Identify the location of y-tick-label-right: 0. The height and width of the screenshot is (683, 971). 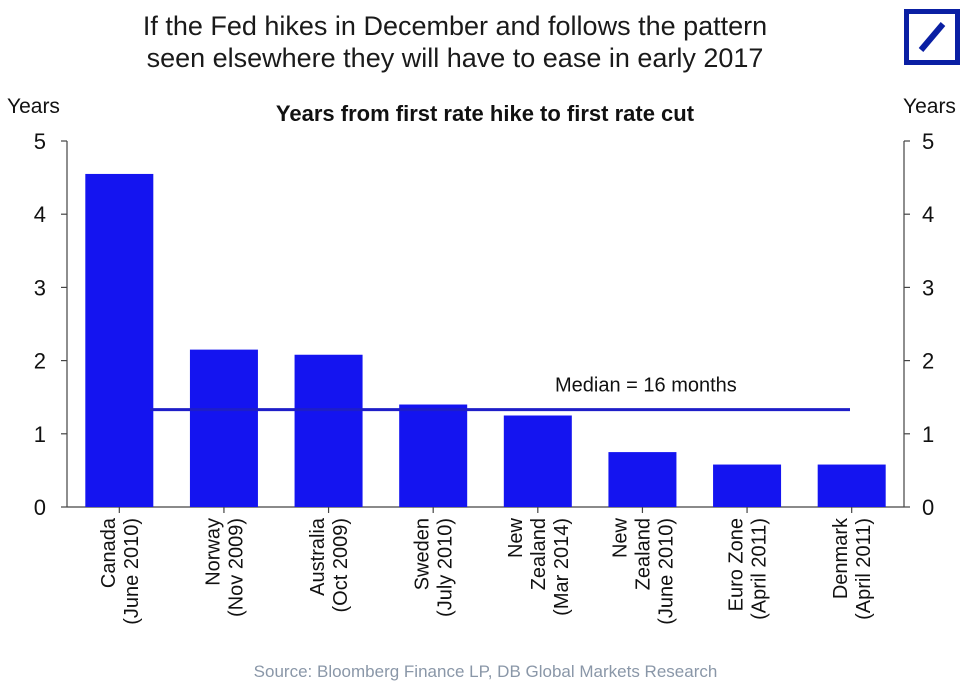
(928, 507).